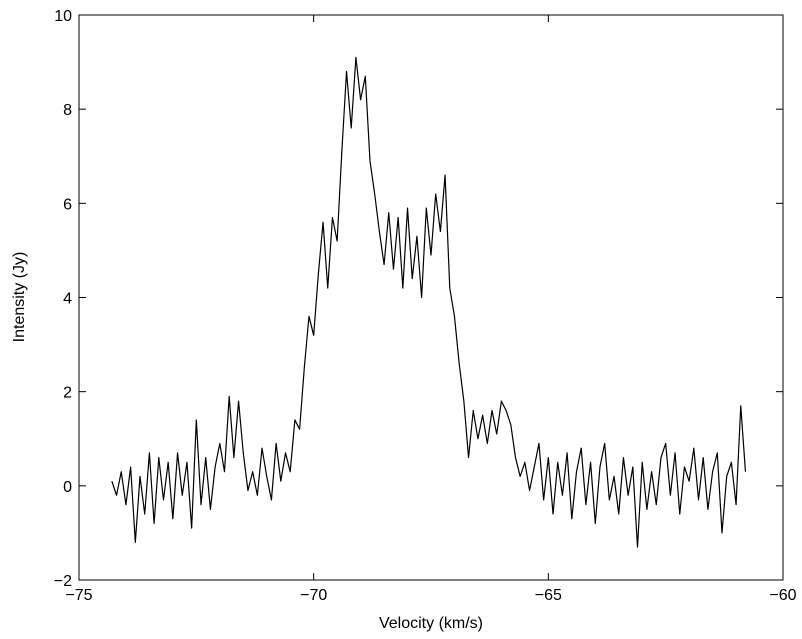 Image resolution: width=802 pixels, height=639 pixels. What do you see at coordinates (313, 595) in the screenshot?
I see `x-tick-label: −70` at bounding box center [313, 595].